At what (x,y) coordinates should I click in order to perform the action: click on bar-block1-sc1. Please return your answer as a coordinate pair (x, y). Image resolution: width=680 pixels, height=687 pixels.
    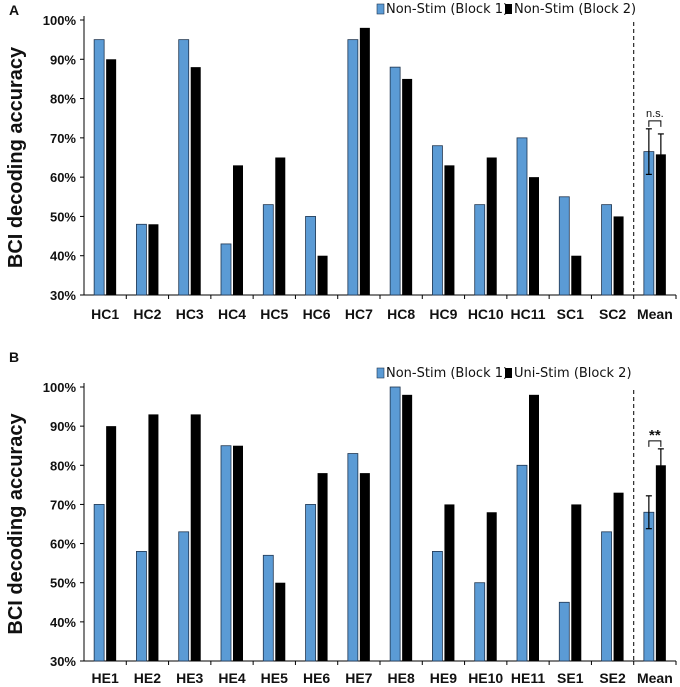
    Looking at the image, I should click on (564, 246).